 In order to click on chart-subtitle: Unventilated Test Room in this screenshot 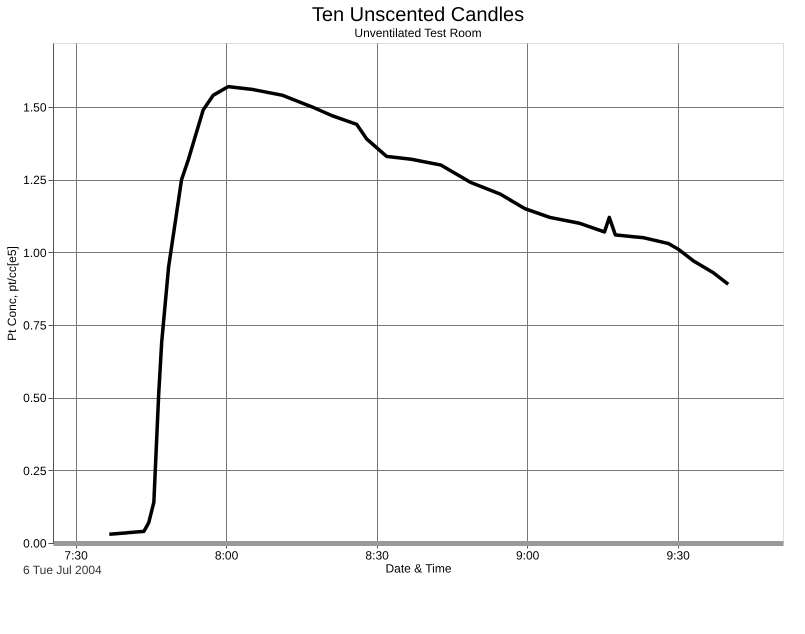, I will do `click(418, 33)`.